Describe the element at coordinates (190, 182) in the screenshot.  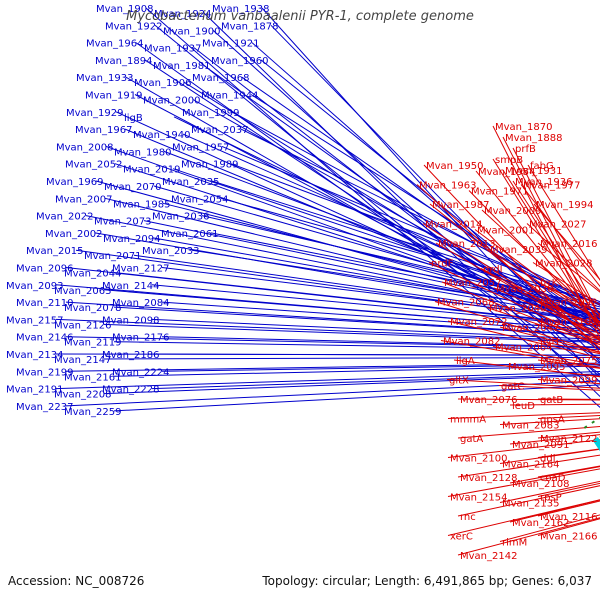
I see `gene-label: Mvan_2035` at that location.